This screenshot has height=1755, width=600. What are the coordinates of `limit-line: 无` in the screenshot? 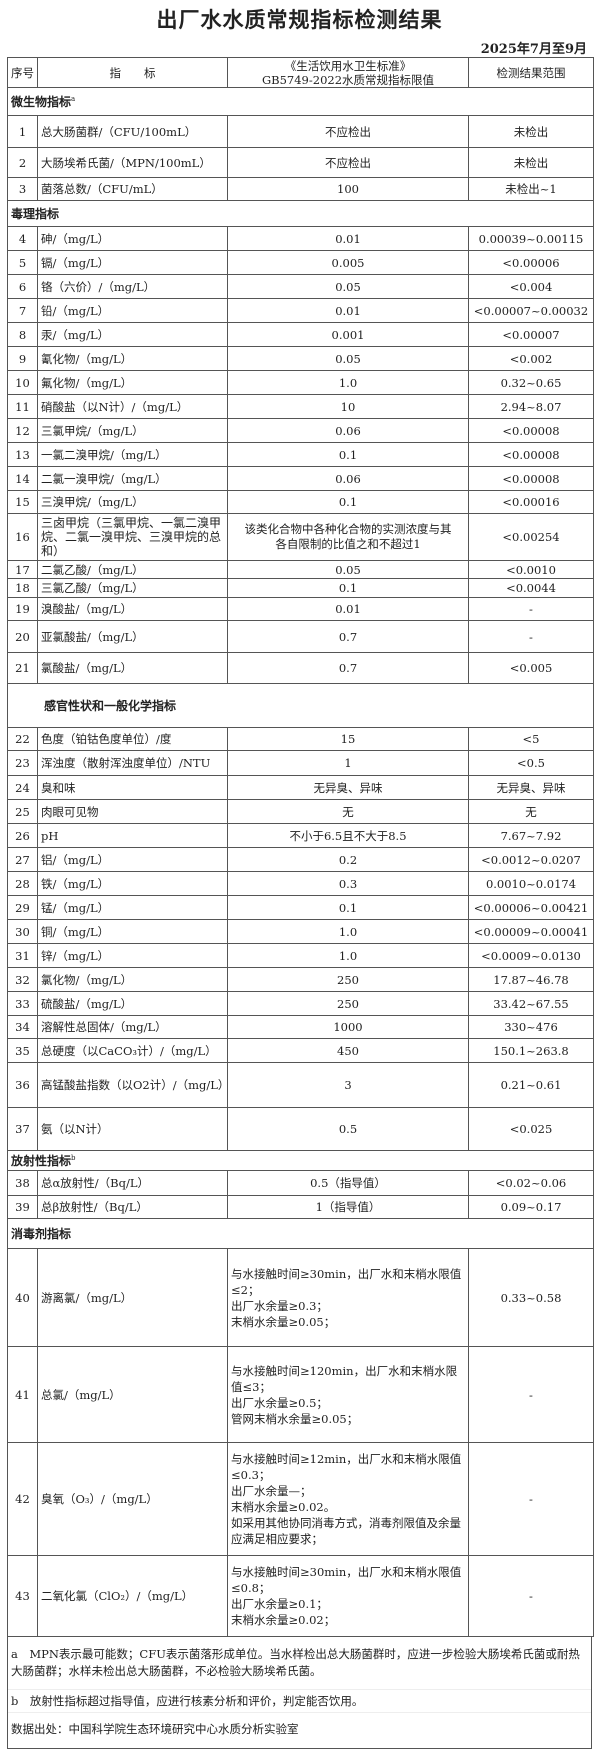 It's located at (348, 811).